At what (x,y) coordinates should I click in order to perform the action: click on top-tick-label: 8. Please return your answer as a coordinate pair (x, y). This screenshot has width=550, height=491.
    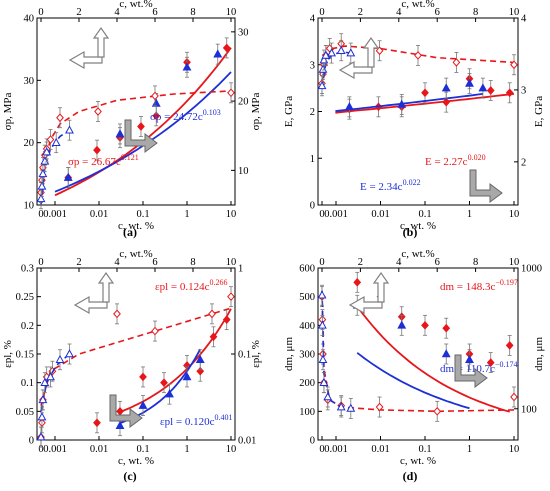
    Looking at the image, I should click on (192, 12).